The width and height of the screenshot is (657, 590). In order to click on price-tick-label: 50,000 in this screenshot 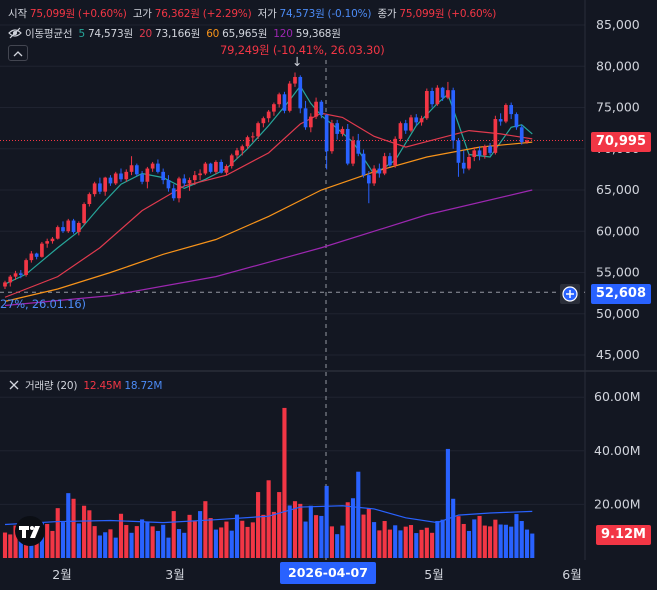, I will do `click(618, 313)`.